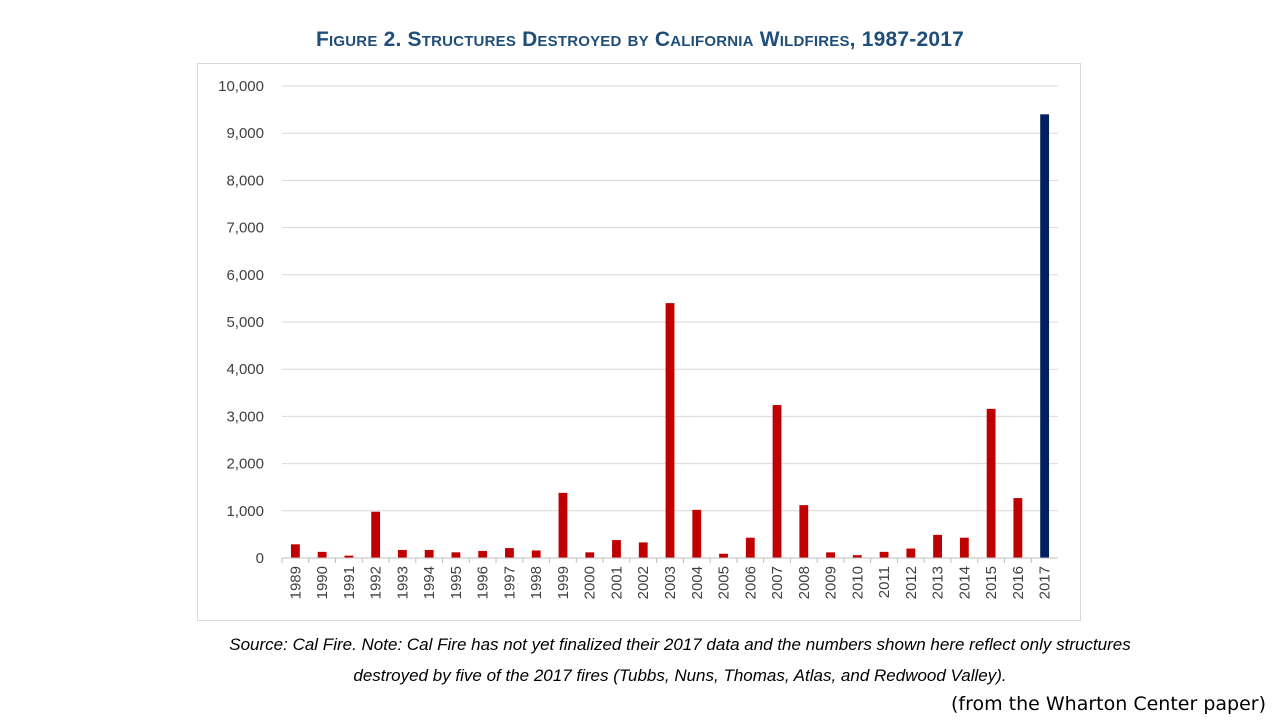 The image size is (1280, 720). What do you see at coordinates (857, 556) in the screenshot?
I see `bar-2010` at bounding box center [857, 556].